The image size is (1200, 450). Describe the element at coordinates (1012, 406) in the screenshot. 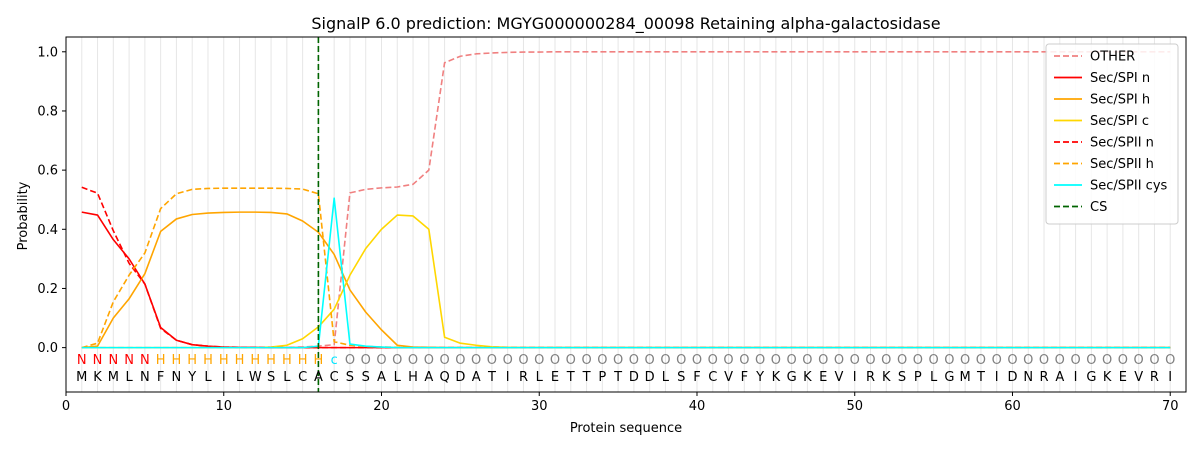

I see `x-tick-label: 60` at that location.